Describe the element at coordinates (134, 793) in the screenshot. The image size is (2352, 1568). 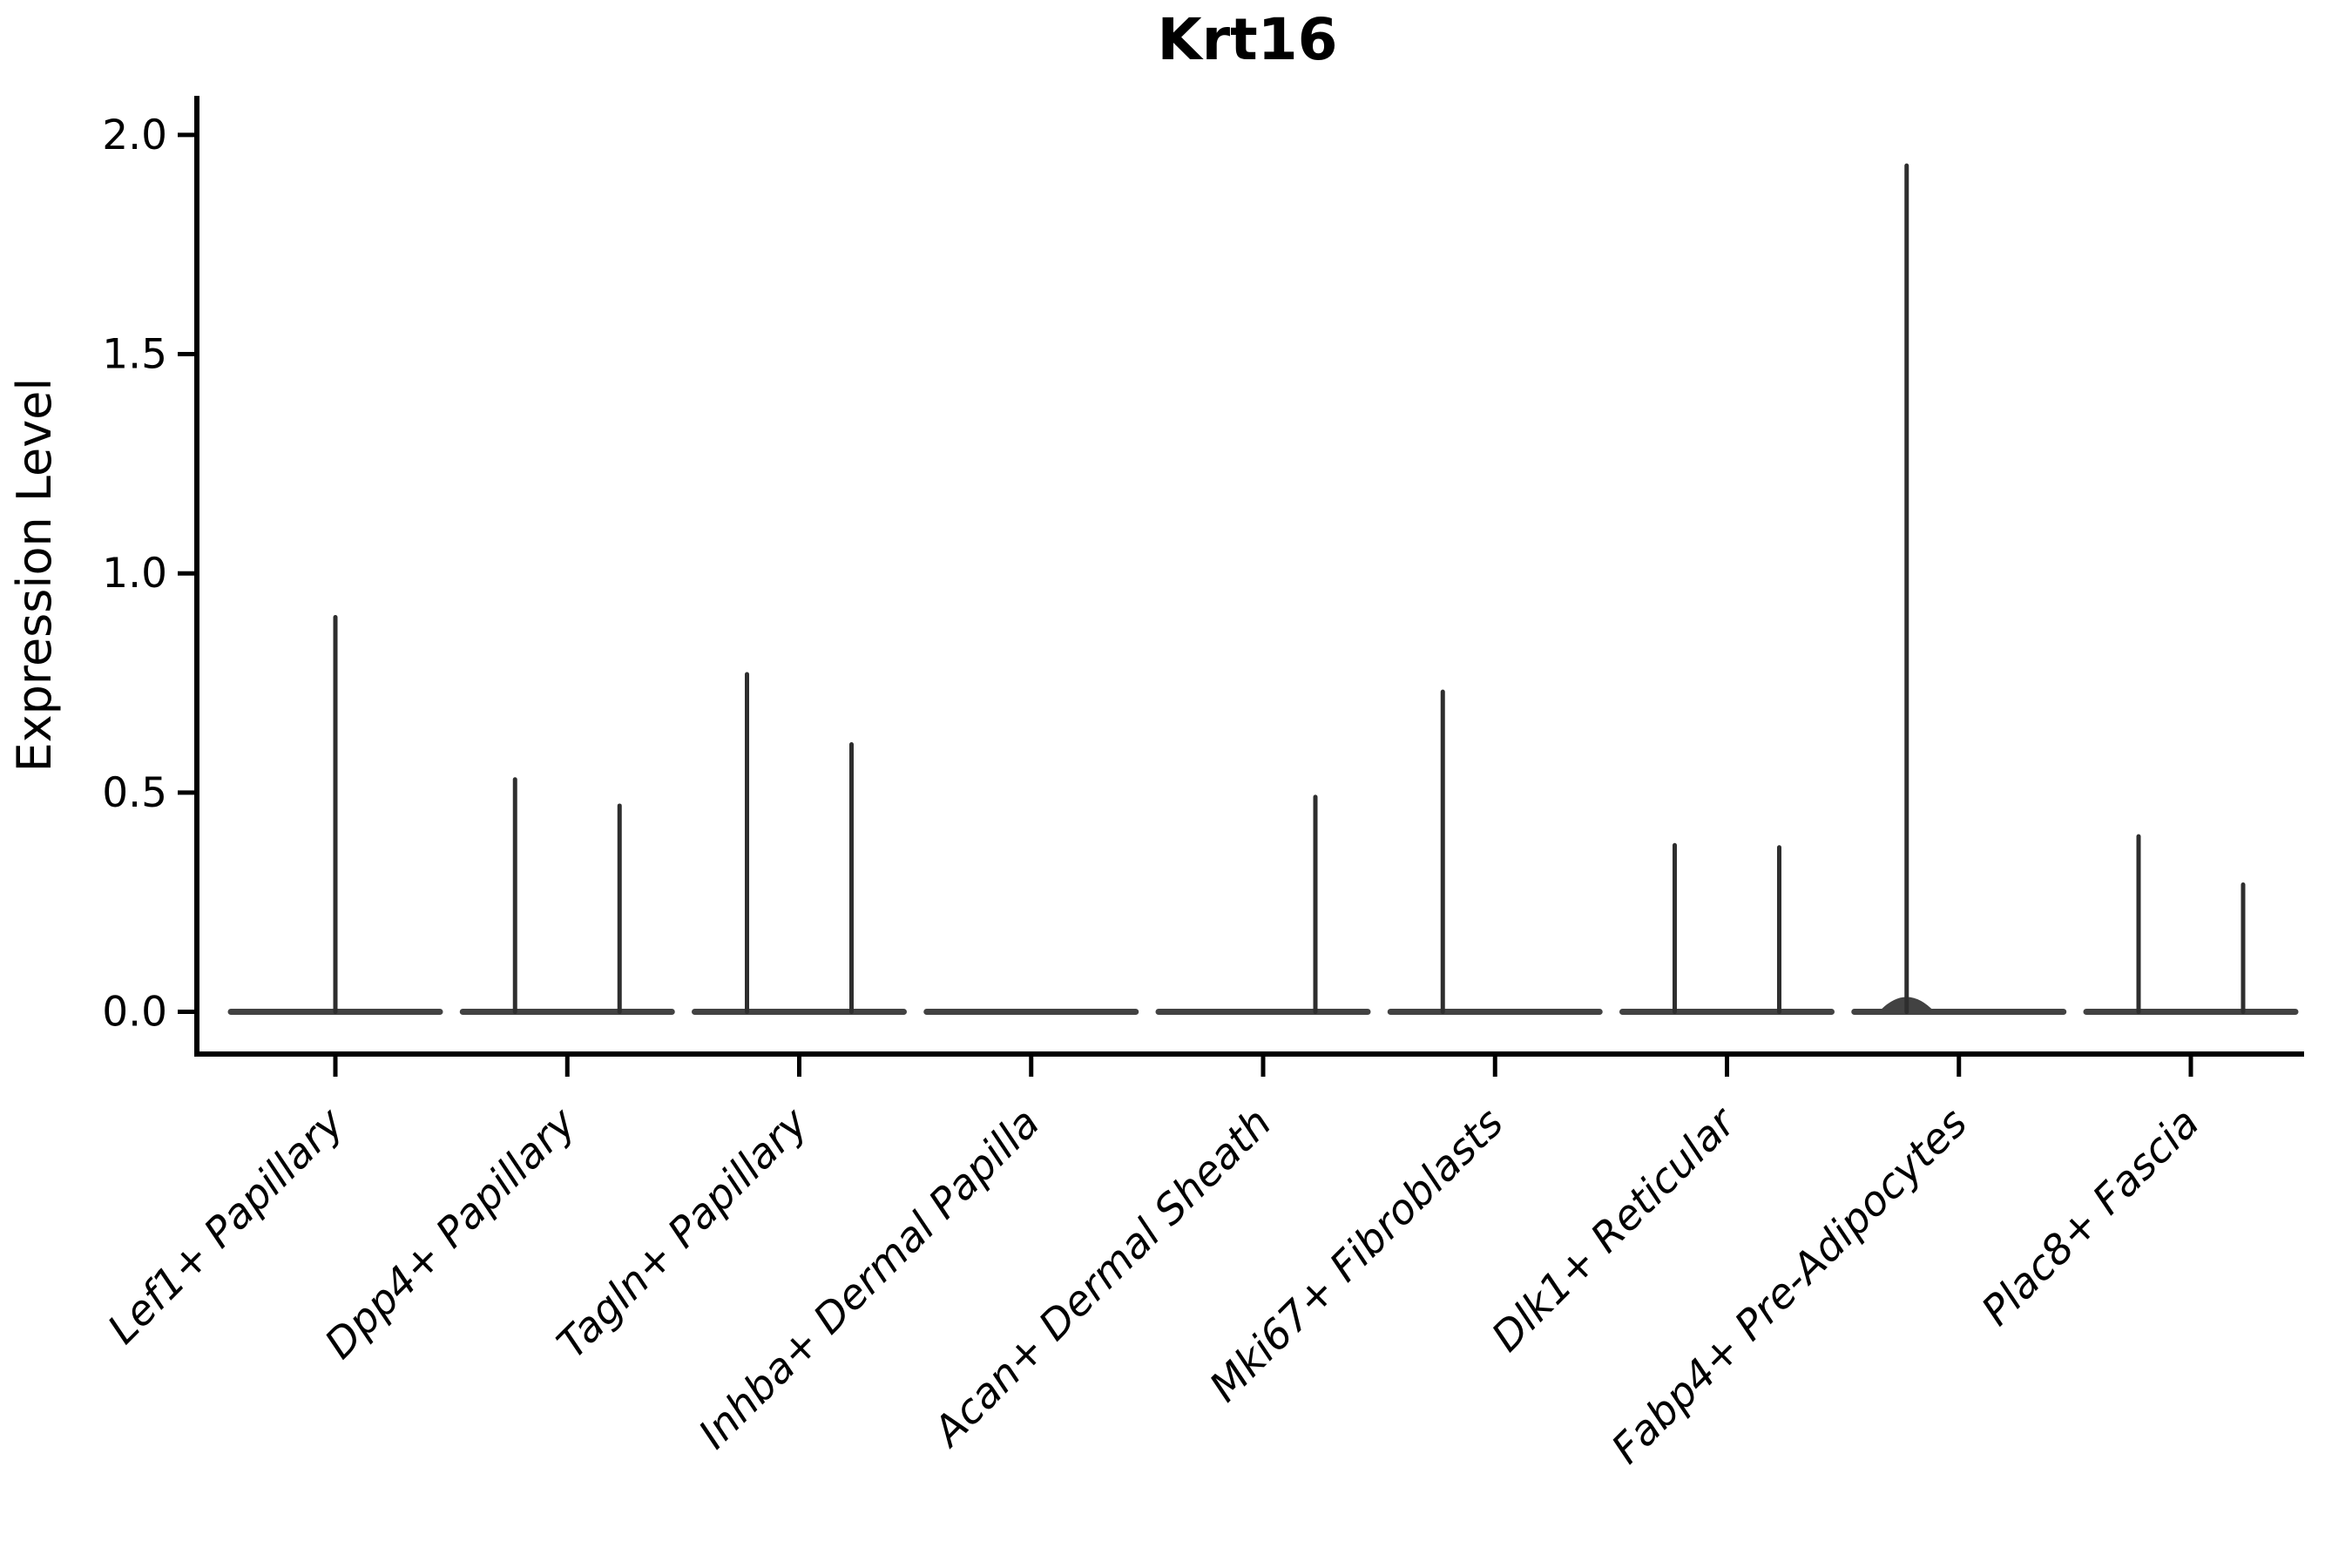
I see `y-tick-label: 0.5` at that location.